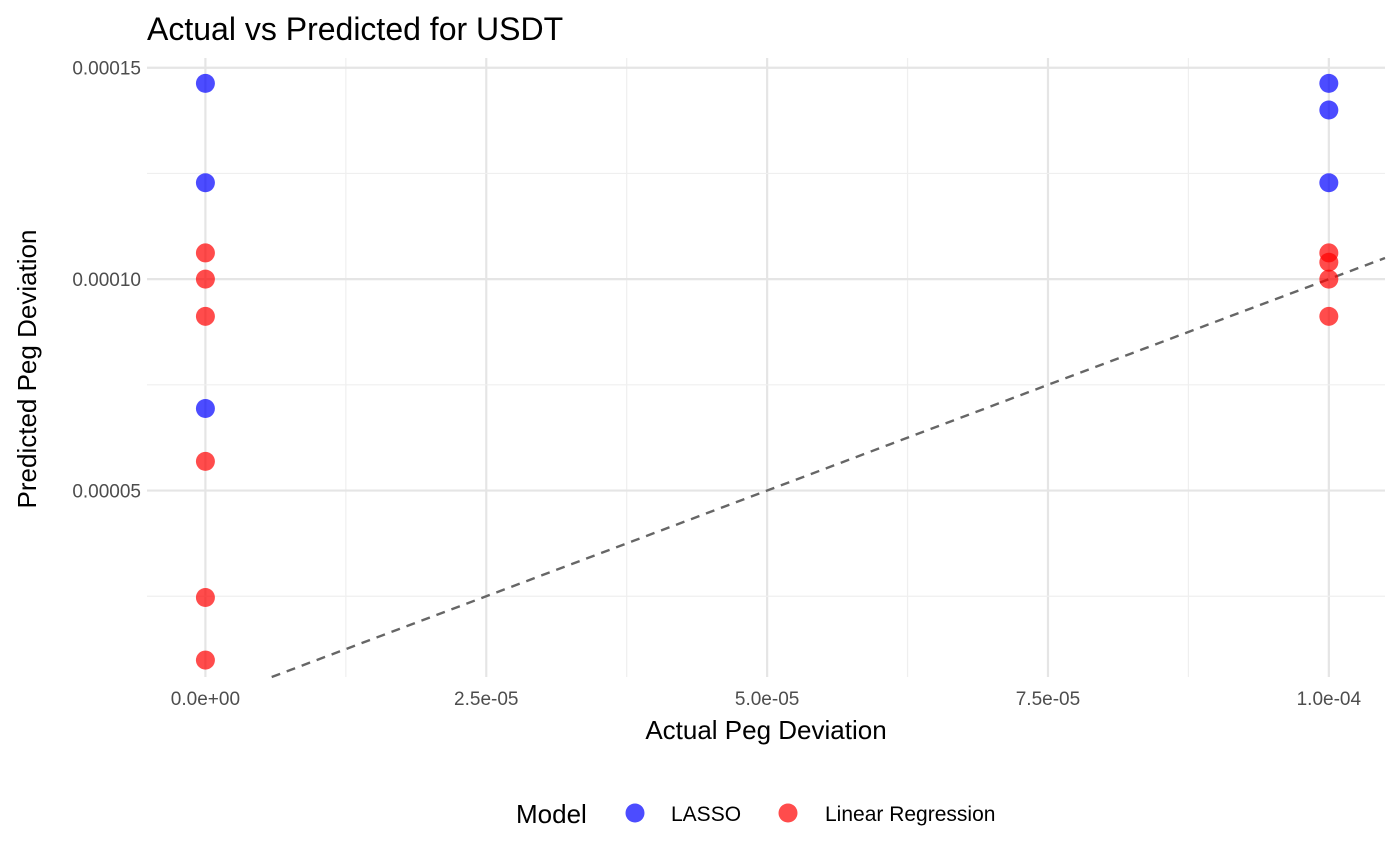  I want to click on x-tick-label: 5.0e-05, so click(767, 699).